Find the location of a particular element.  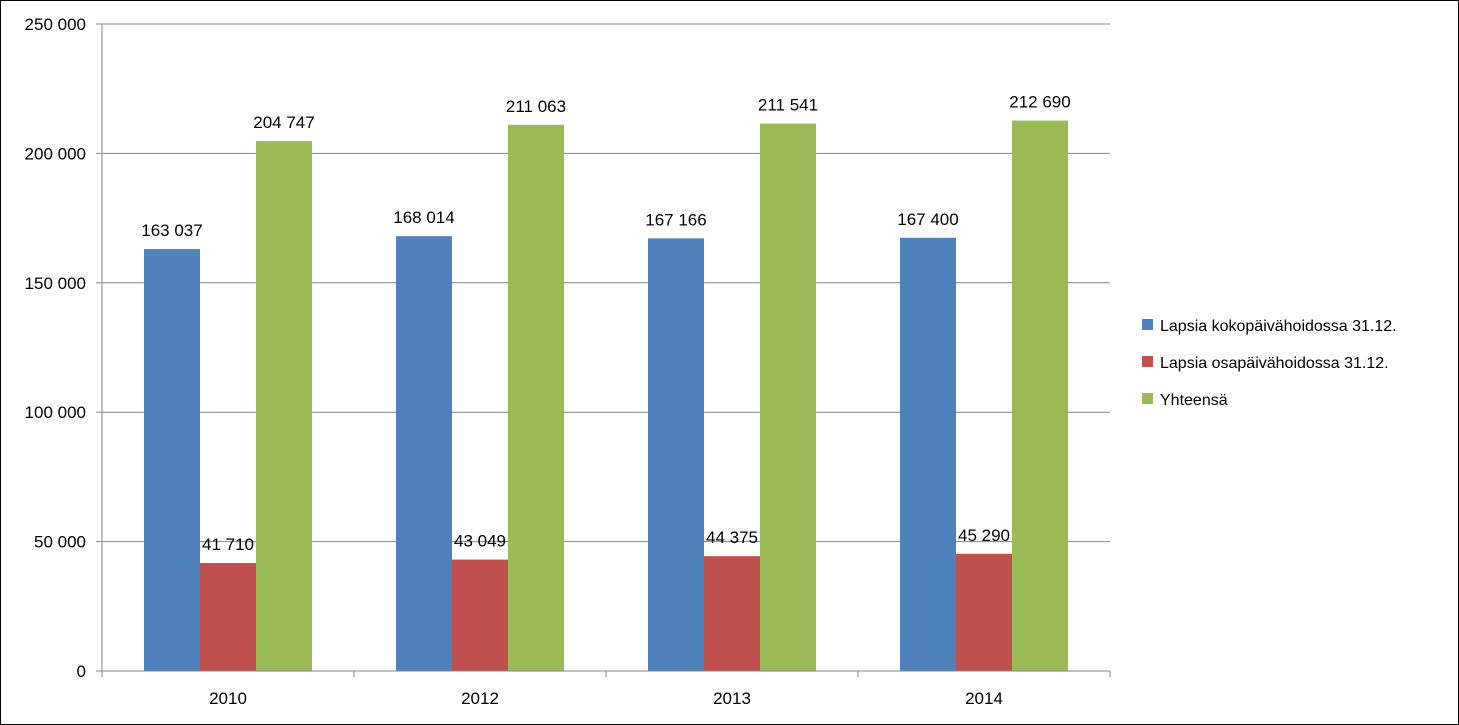

data-label: 211 063 is located at coordinates (536, 106).